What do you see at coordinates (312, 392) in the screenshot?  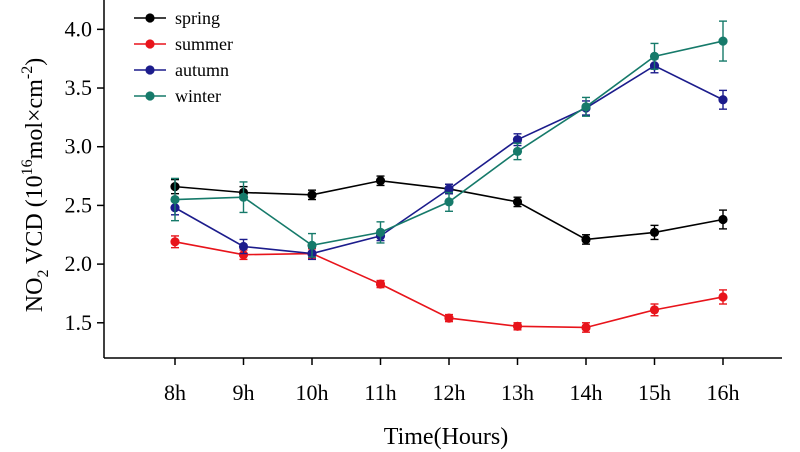 I see `x-tick-label: 10h` at bounding box center [312, 392].